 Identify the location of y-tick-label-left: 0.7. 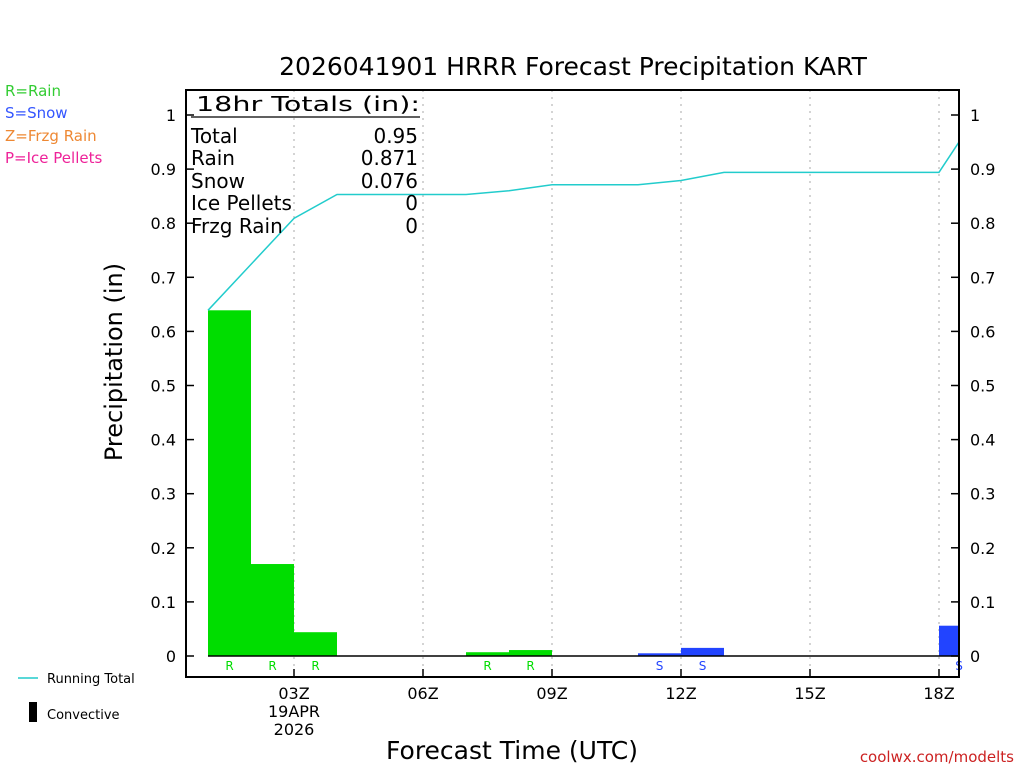
(163, 277).